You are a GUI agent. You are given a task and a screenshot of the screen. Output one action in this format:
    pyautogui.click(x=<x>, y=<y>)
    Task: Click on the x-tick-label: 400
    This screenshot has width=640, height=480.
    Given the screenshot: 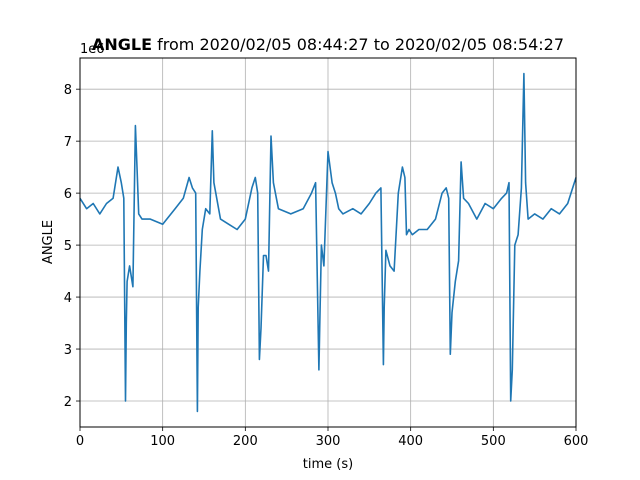 What is the action you would take?
    pyautogui.click(x=410, y=441)
    